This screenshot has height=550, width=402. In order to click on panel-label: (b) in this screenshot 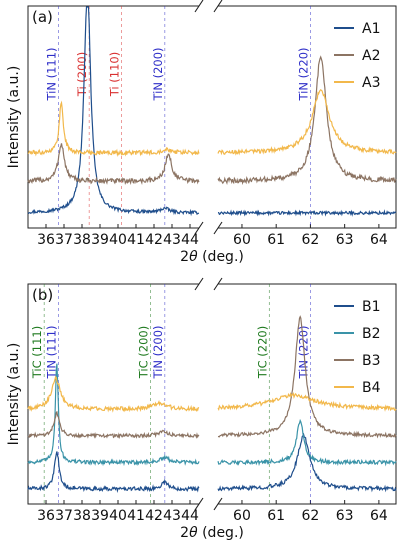, I will do `click(42, 295)`.